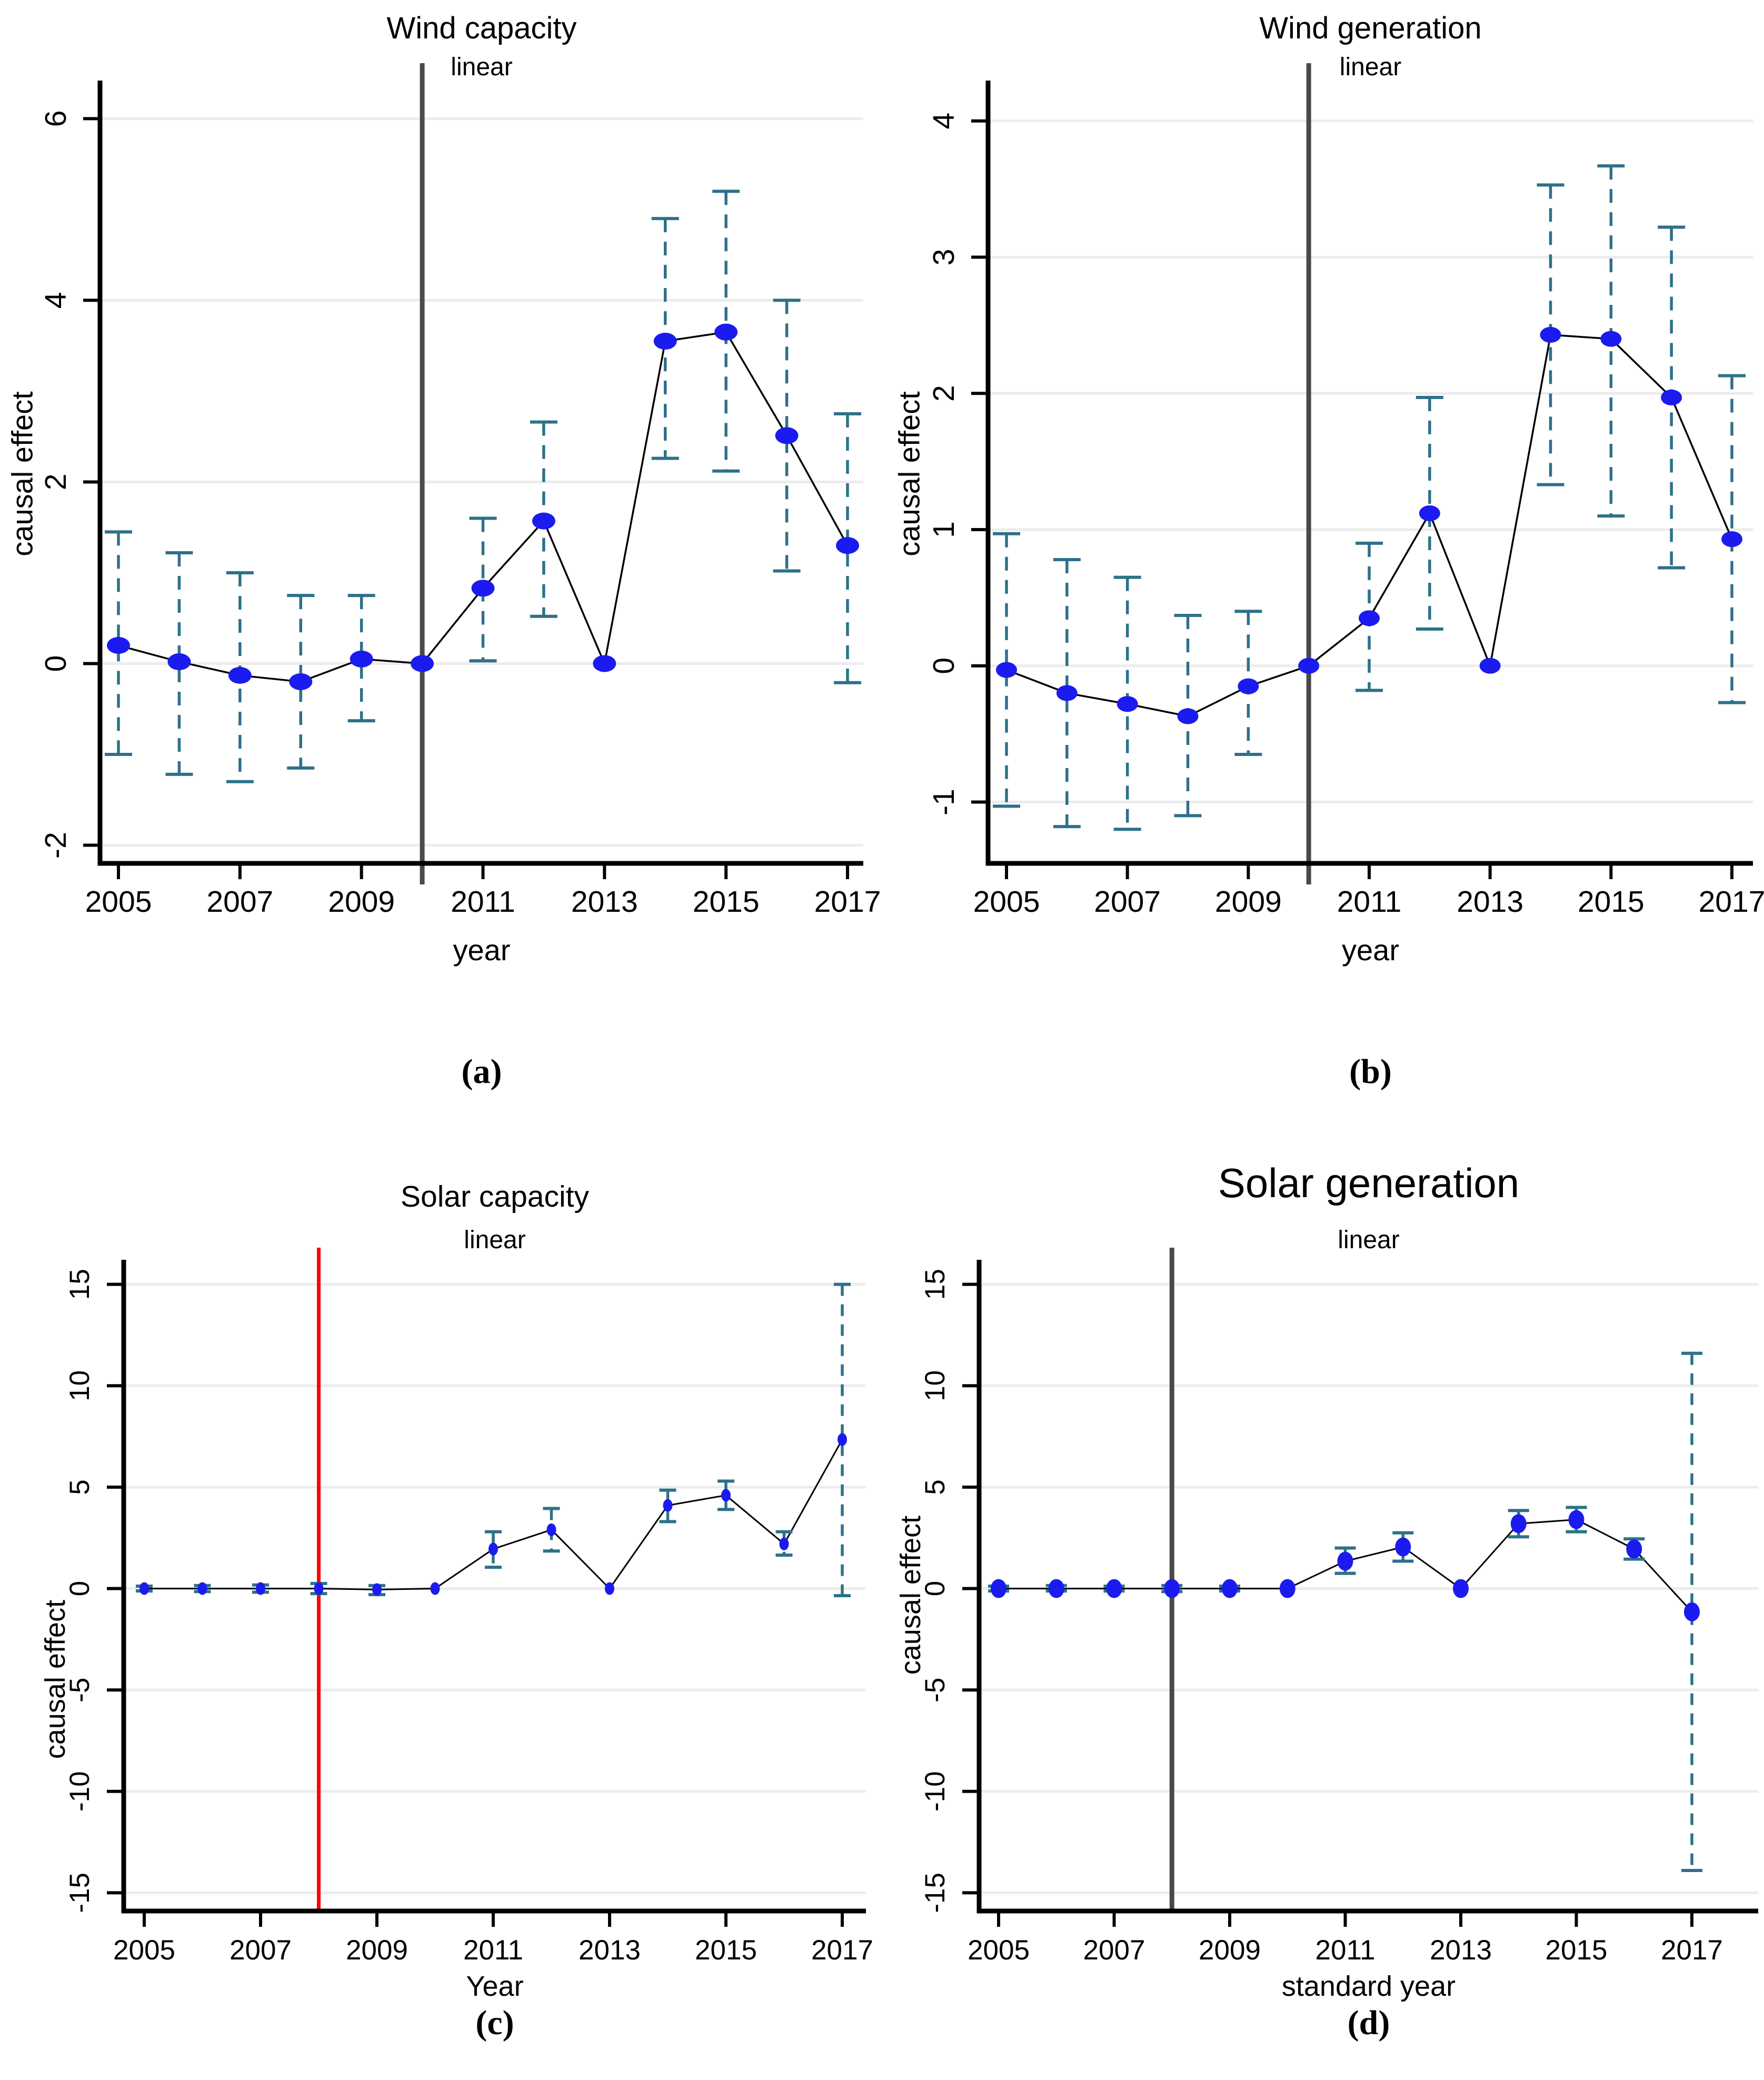 The width and height of the screenshot is (1764, 2080). What do you see at coordinates (56, 845) in the screenshot?
I see `svg-text: -2` at bounding box center [56, 845].